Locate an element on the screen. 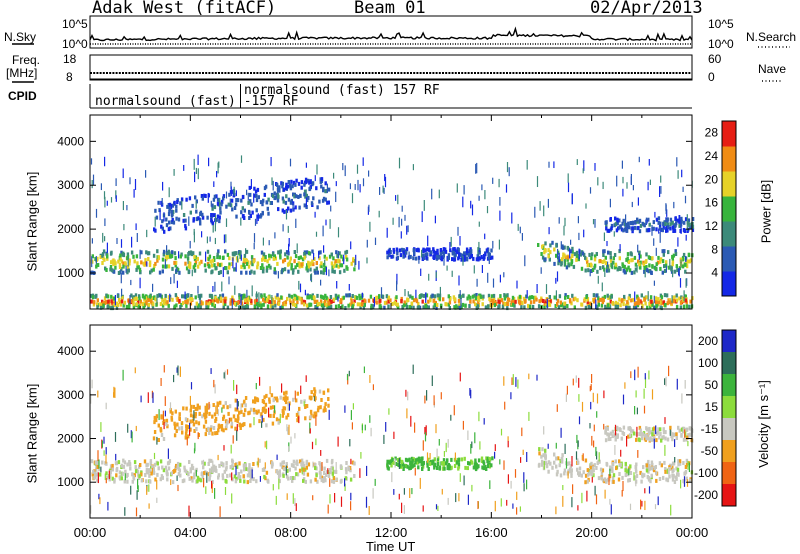  power-ylabel: Slant Range [km] is located at coordinates (32, 221).